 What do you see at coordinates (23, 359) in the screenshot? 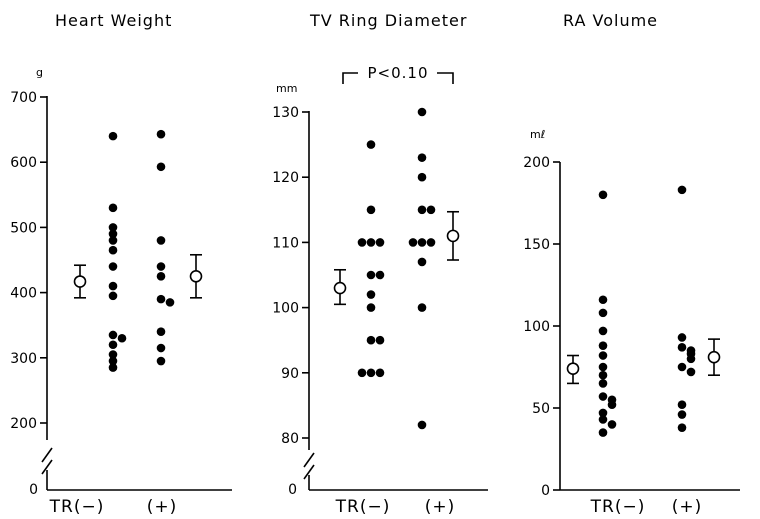
I see `y-tick-label: 300` at bounding box center [23, 359].